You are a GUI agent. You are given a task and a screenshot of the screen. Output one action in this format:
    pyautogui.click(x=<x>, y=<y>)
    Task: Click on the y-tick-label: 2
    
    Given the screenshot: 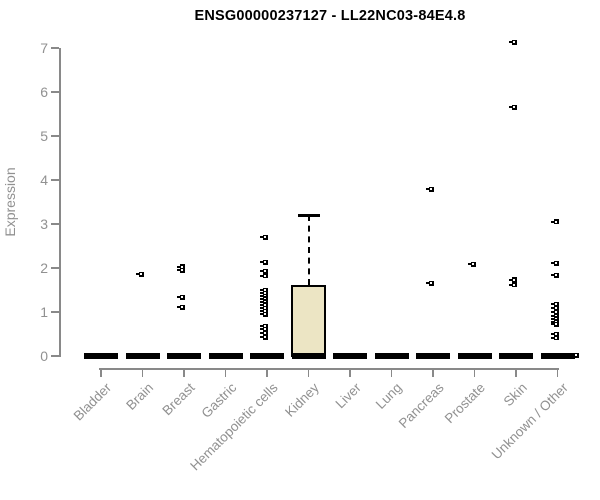 What is the action you would take?
    pyautogui.click(x=44, y=268)
    